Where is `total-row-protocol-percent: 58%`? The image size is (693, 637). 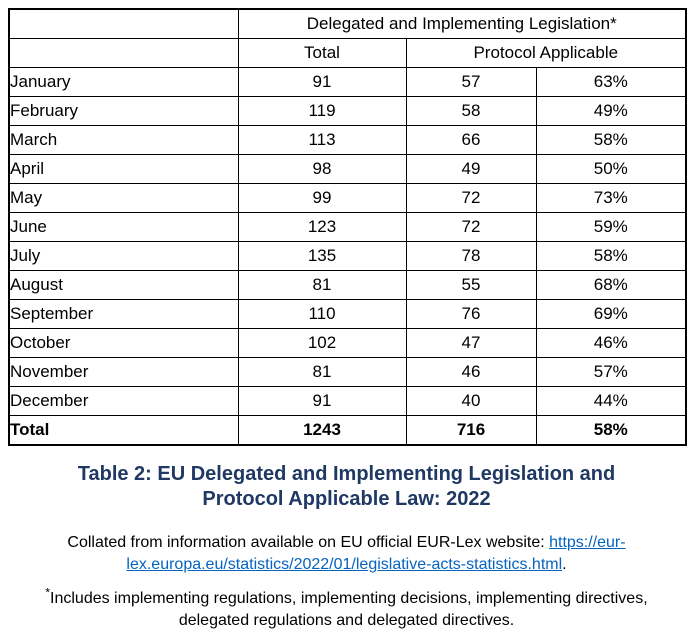
total-row-protocol-percent: 58% is located at coordinates (611, 430).